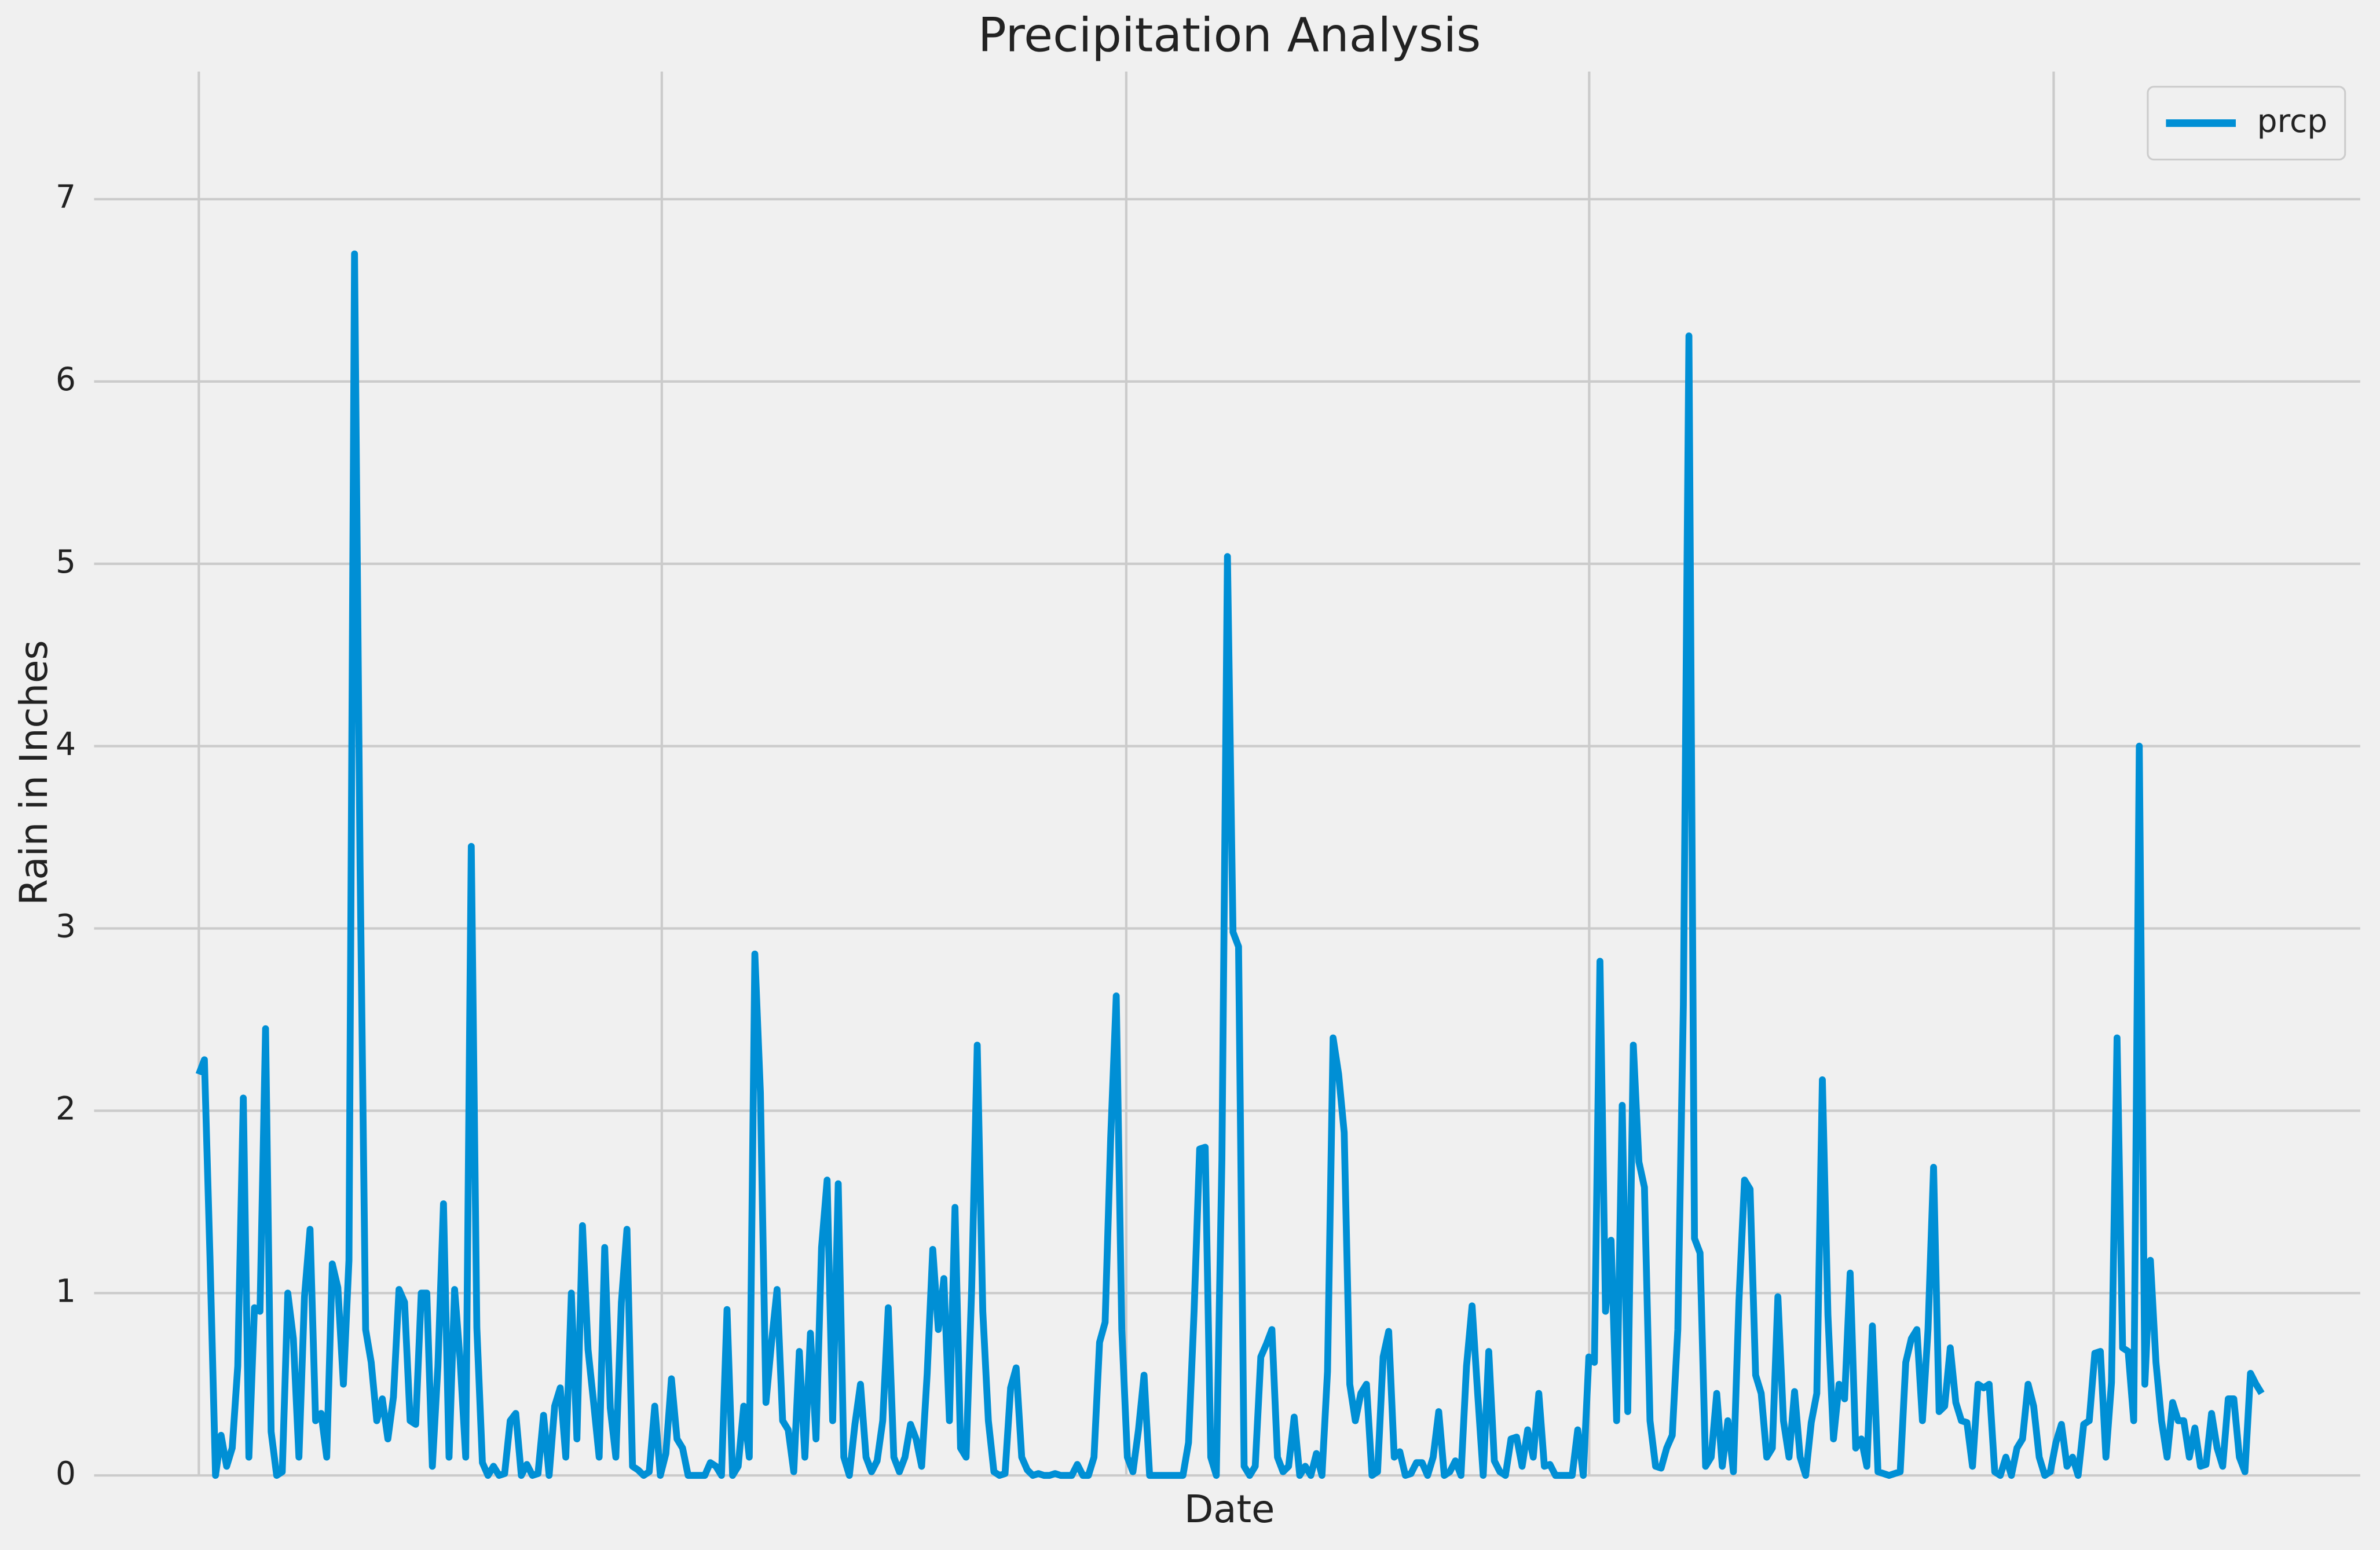 Image resolution: width=2380 pixels, height=1550 pixels. I want to click on legend: prcp, so click(2246, 123).